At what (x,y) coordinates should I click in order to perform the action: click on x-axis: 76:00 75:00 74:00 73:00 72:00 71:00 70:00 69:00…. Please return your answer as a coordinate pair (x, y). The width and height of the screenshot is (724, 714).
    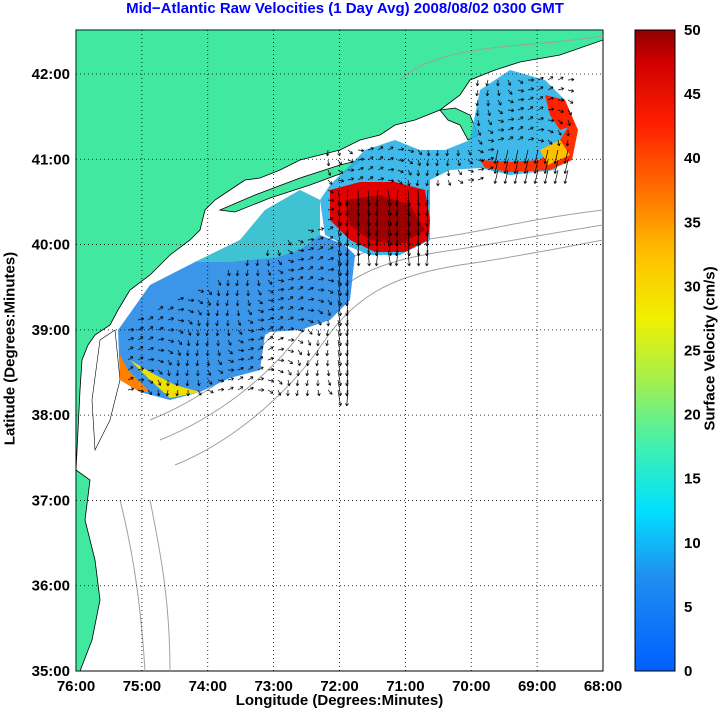
    Looking at the image, I should click on (339, 686).